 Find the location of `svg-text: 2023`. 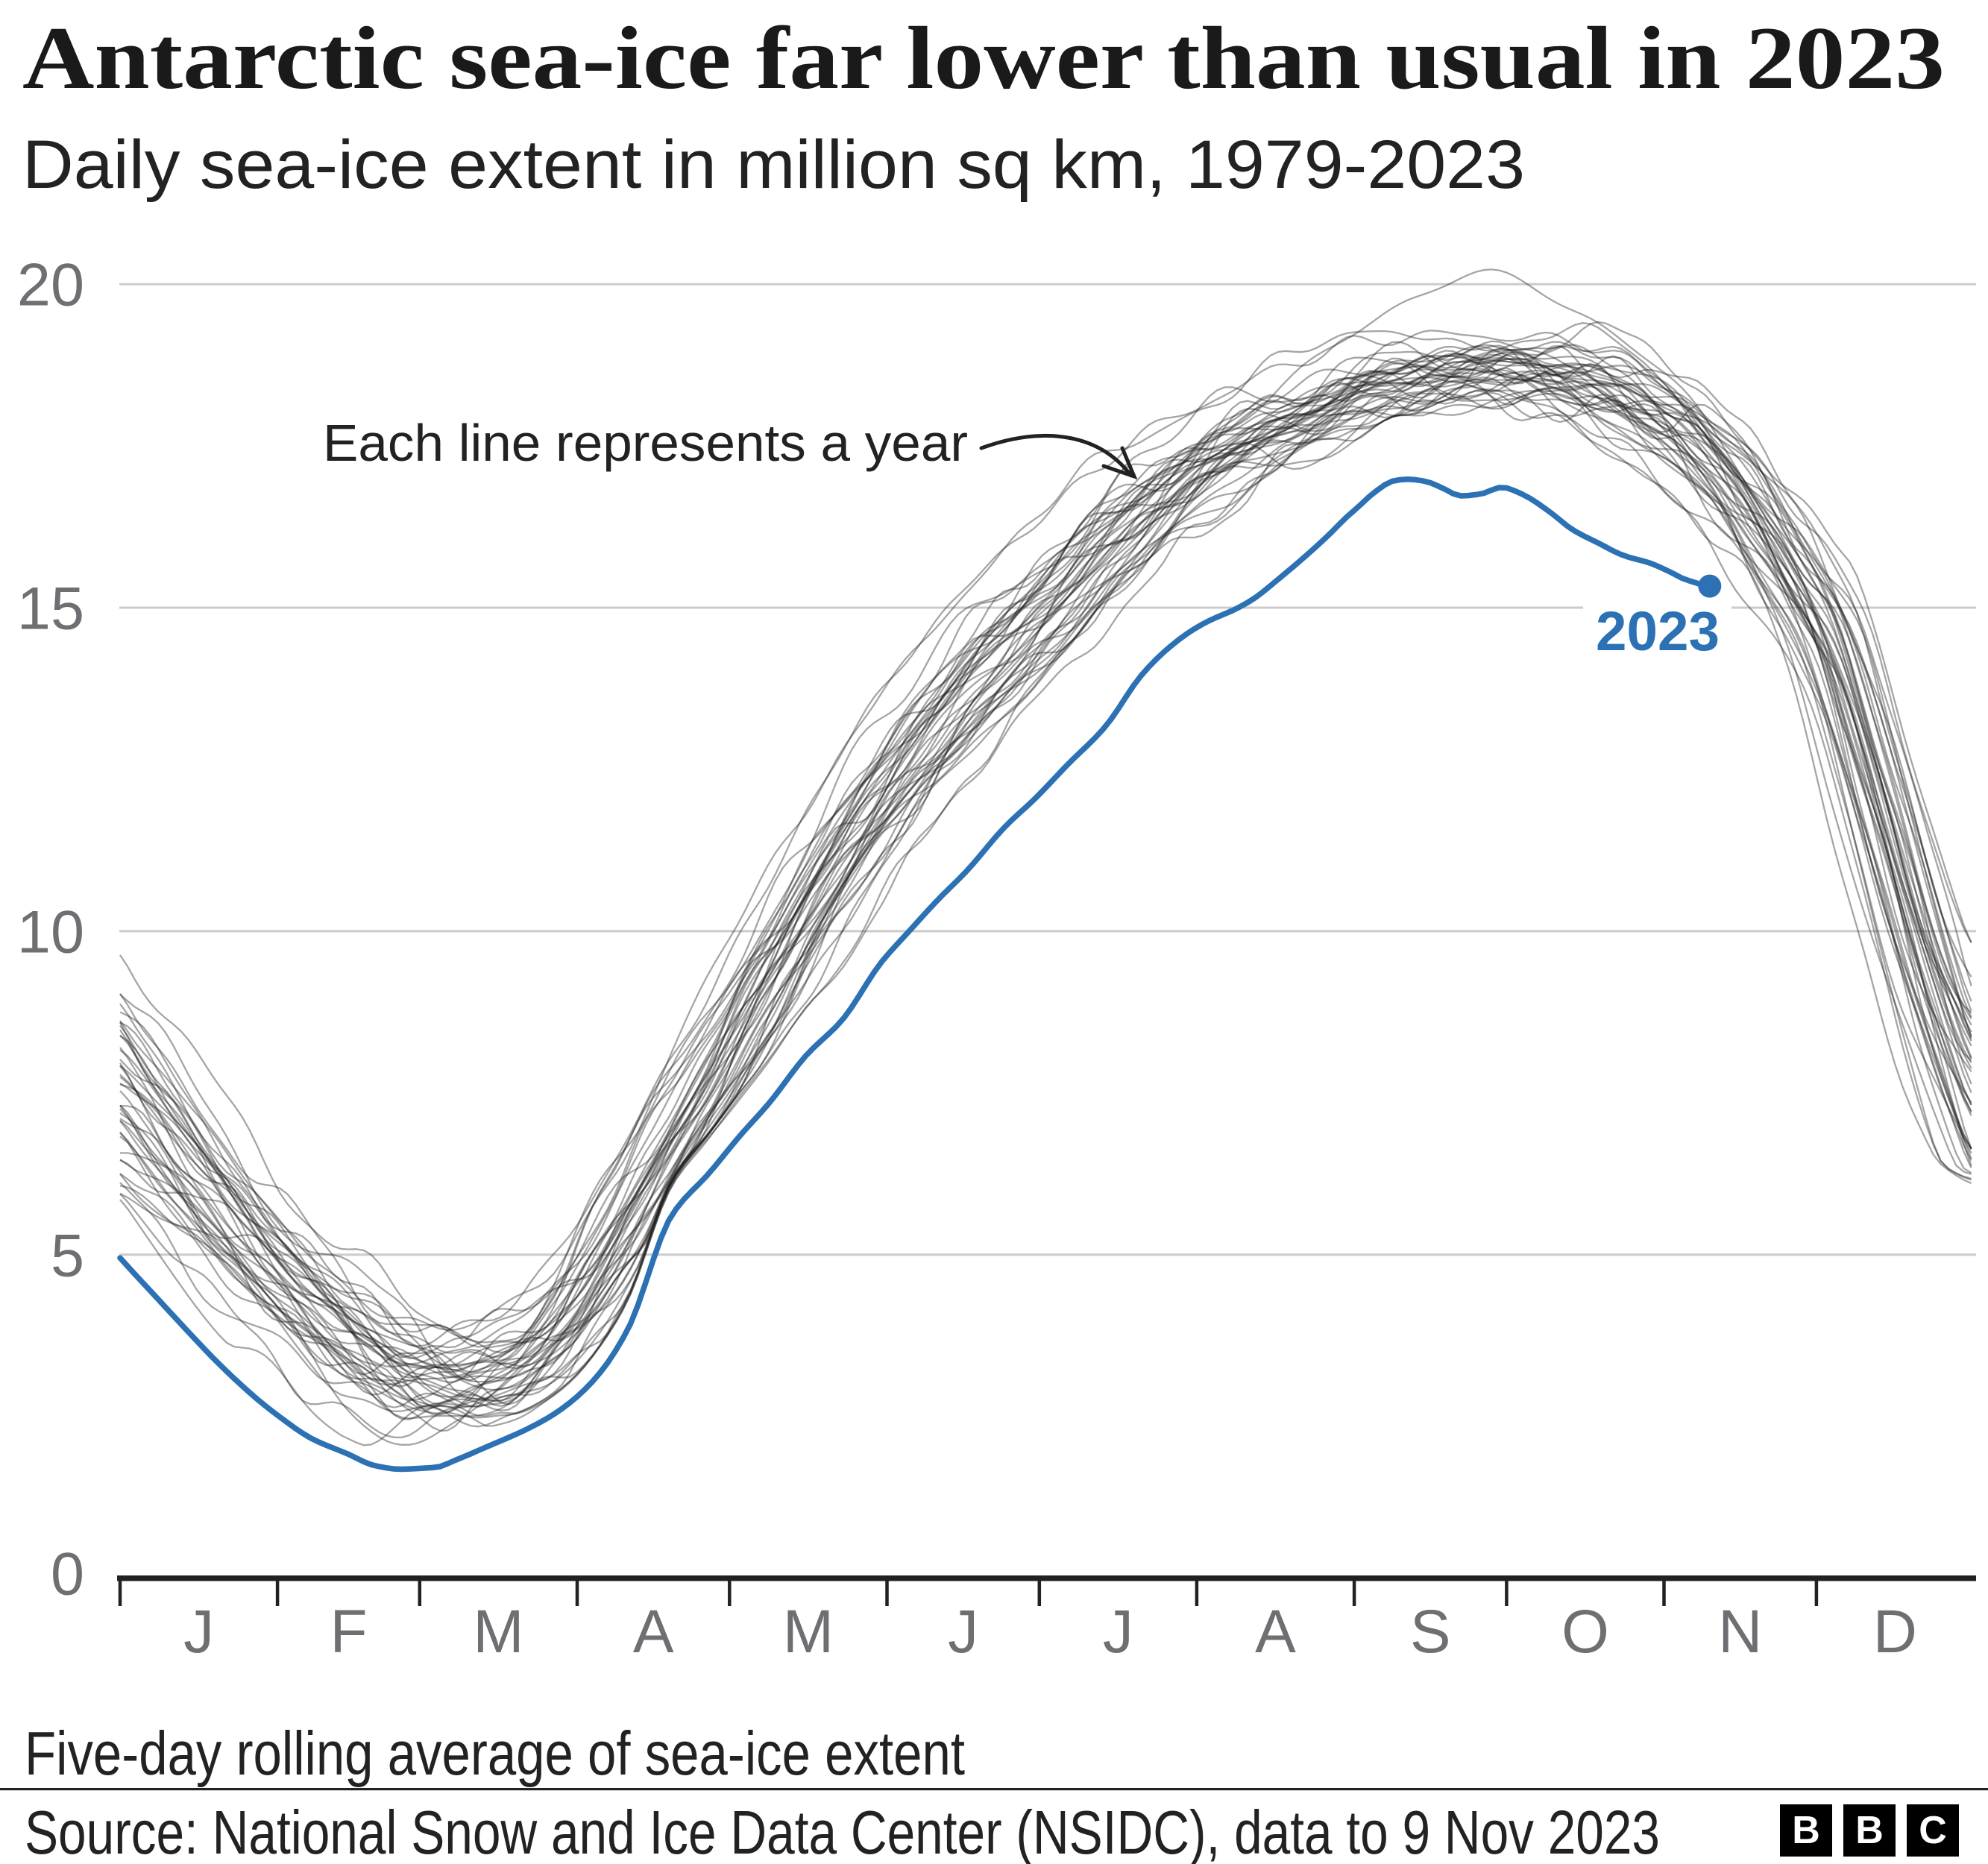

svg-text: 2023 is located at coordinates (1658, 631).